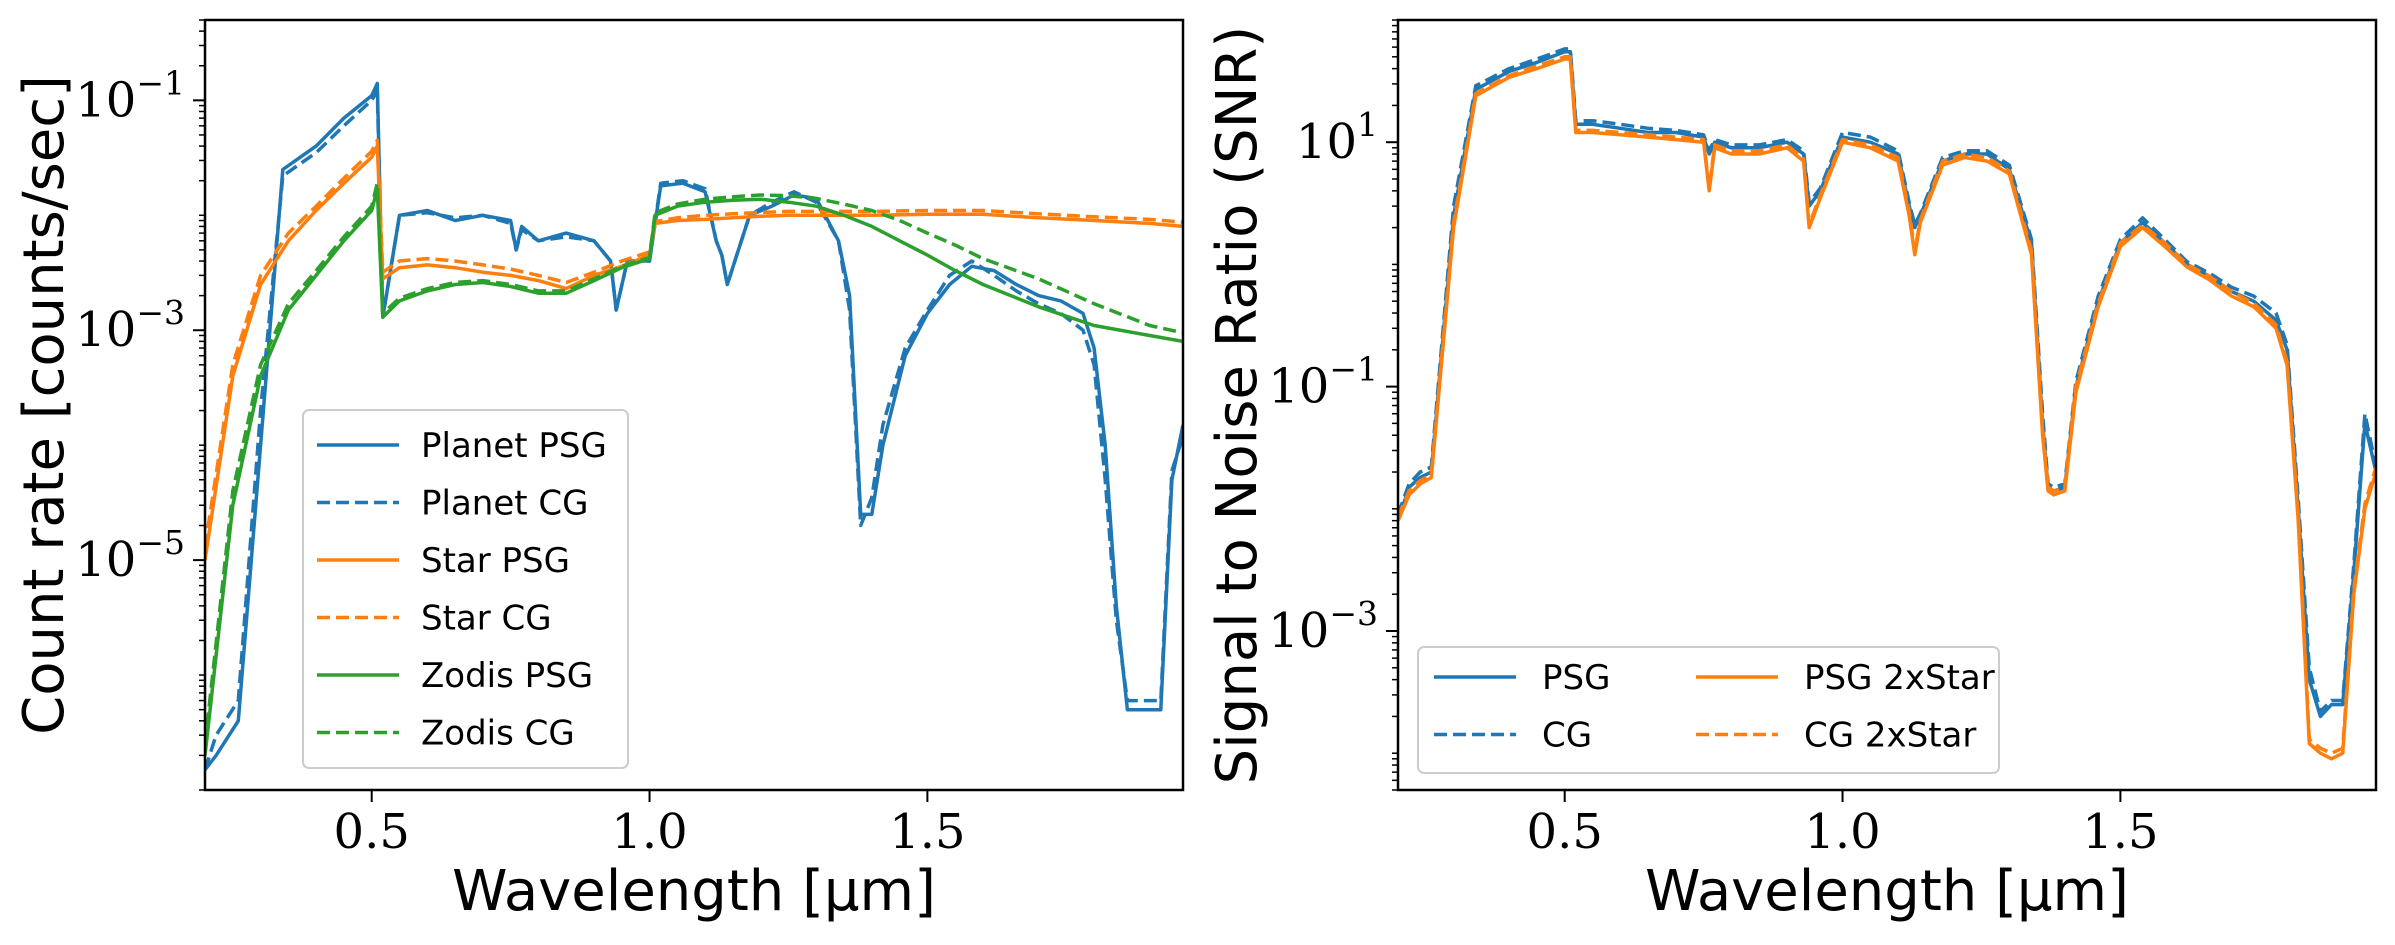  Describe the element at coordinates (1890, 736) in the screenshot. I see `legend-label-cg-2xstar: CG 2xStar` at that location.